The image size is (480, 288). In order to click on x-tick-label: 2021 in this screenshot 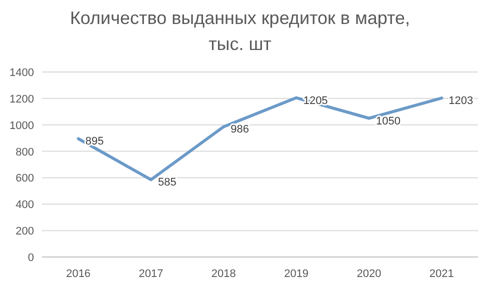, I will do `click(441, 274)`.